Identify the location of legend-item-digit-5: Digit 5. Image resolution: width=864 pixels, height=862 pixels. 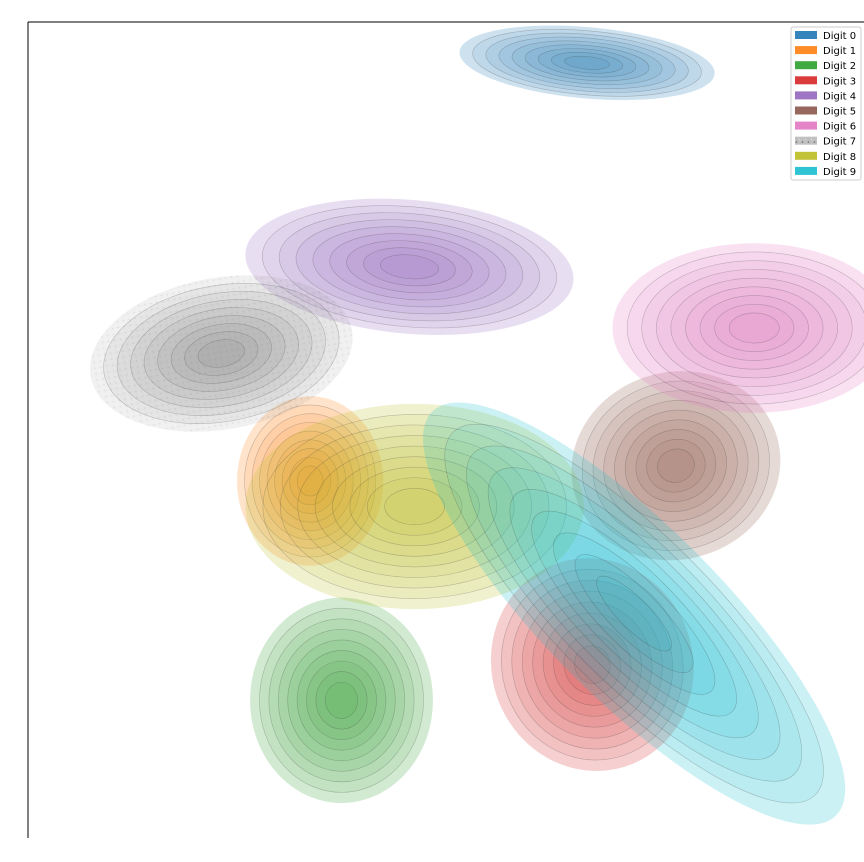
(825, 112).